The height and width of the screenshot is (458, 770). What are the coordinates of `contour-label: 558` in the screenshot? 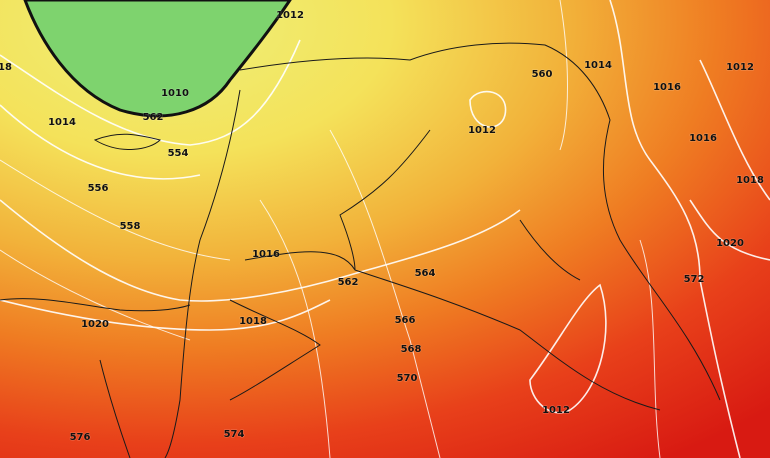 It's located at (130, 226).